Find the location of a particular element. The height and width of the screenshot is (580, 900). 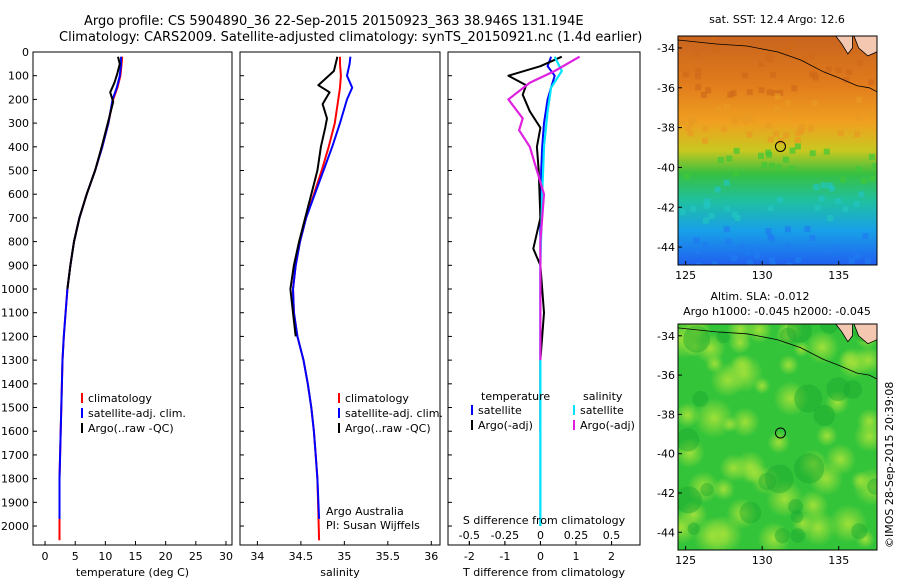

x-axis-label: temperature (deg C) is located at coordinates (132, 572).